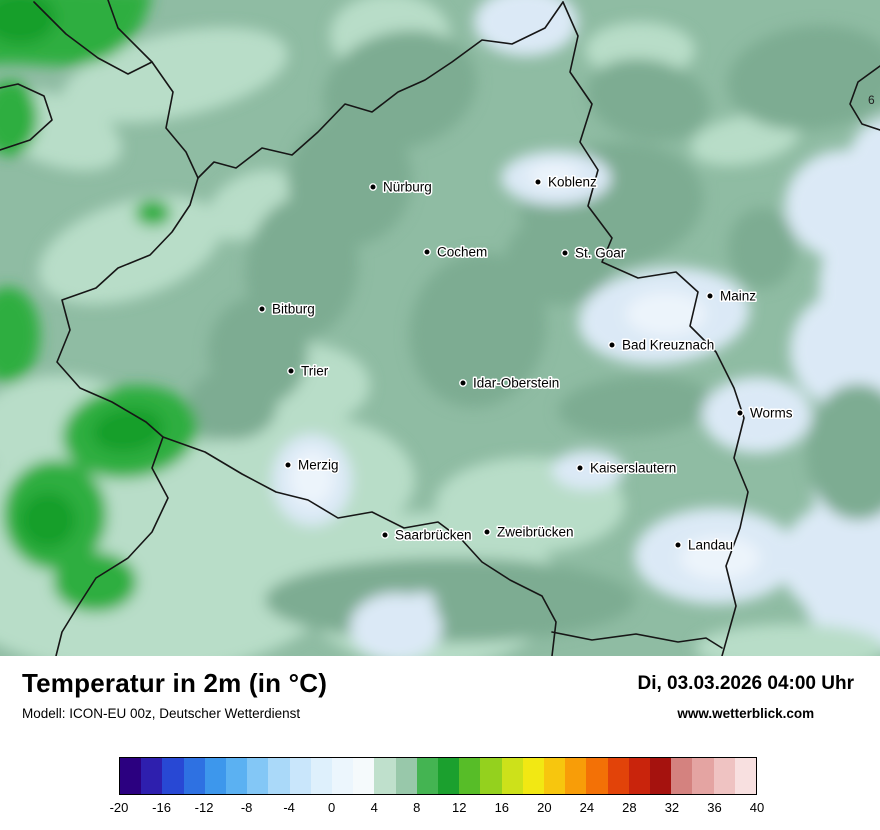 The width and height of the screenshot is (880, 830). Describe the element at coordinates (437, 809) in the screenshot. I see `colorbar-tick-row: -20 -16 -12 -8 -4 0 4 8 12 16 20 24 28 32 36 40` at that location.